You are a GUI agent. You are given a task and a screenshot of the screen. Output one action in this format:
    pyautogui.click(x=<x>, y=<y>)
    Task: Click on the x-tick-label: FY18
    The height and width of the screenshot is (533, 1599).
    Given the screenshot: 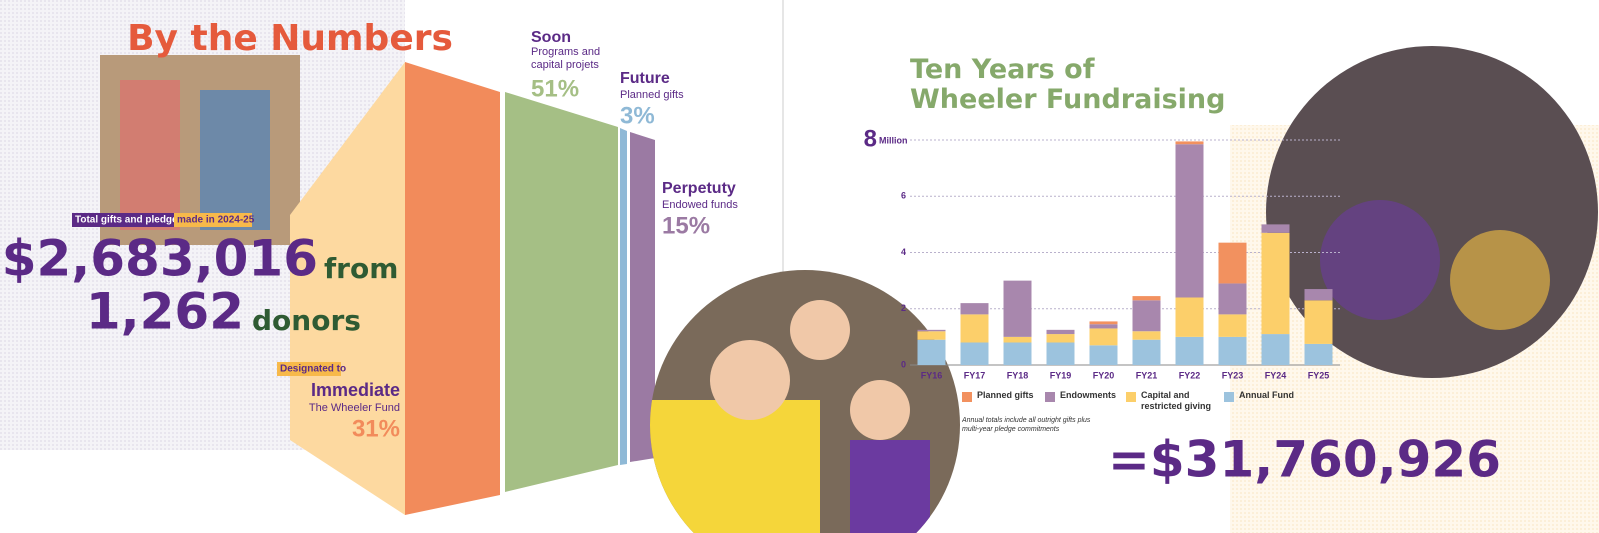 What is the action you would take?
    pyautogui.click(x=1018, y=375)
    